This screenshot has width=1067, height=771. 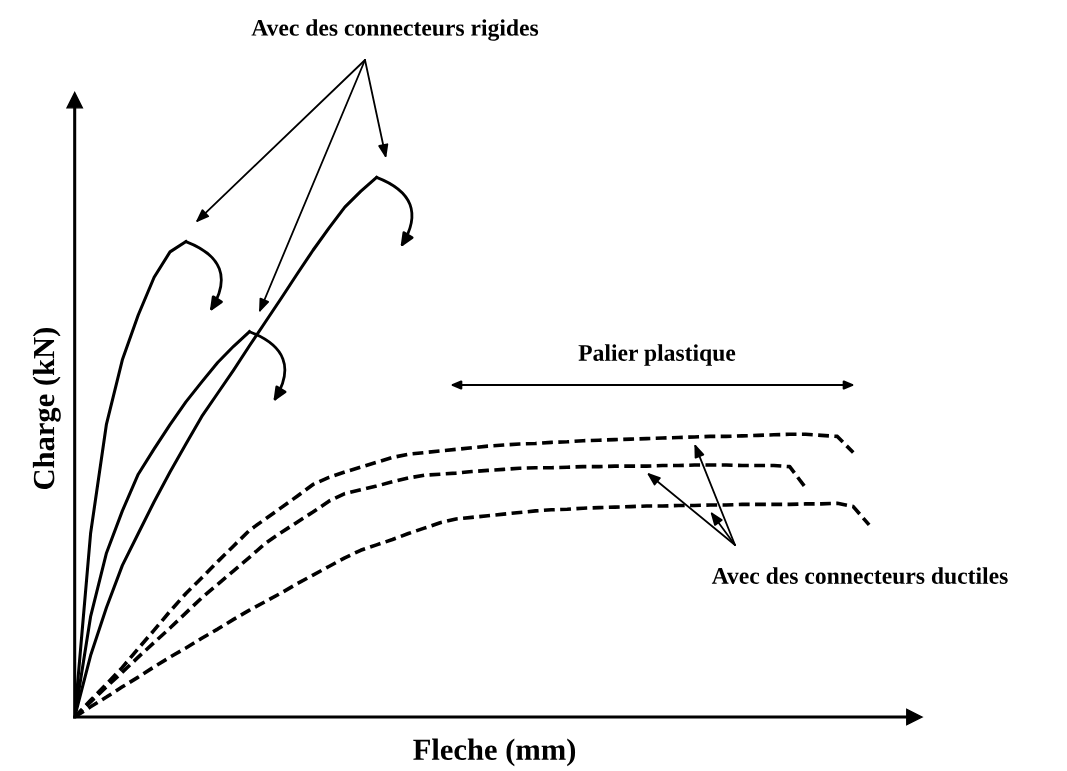 I want to click on text: Avec des connecteurs rigides, so click(x=395, y=30).